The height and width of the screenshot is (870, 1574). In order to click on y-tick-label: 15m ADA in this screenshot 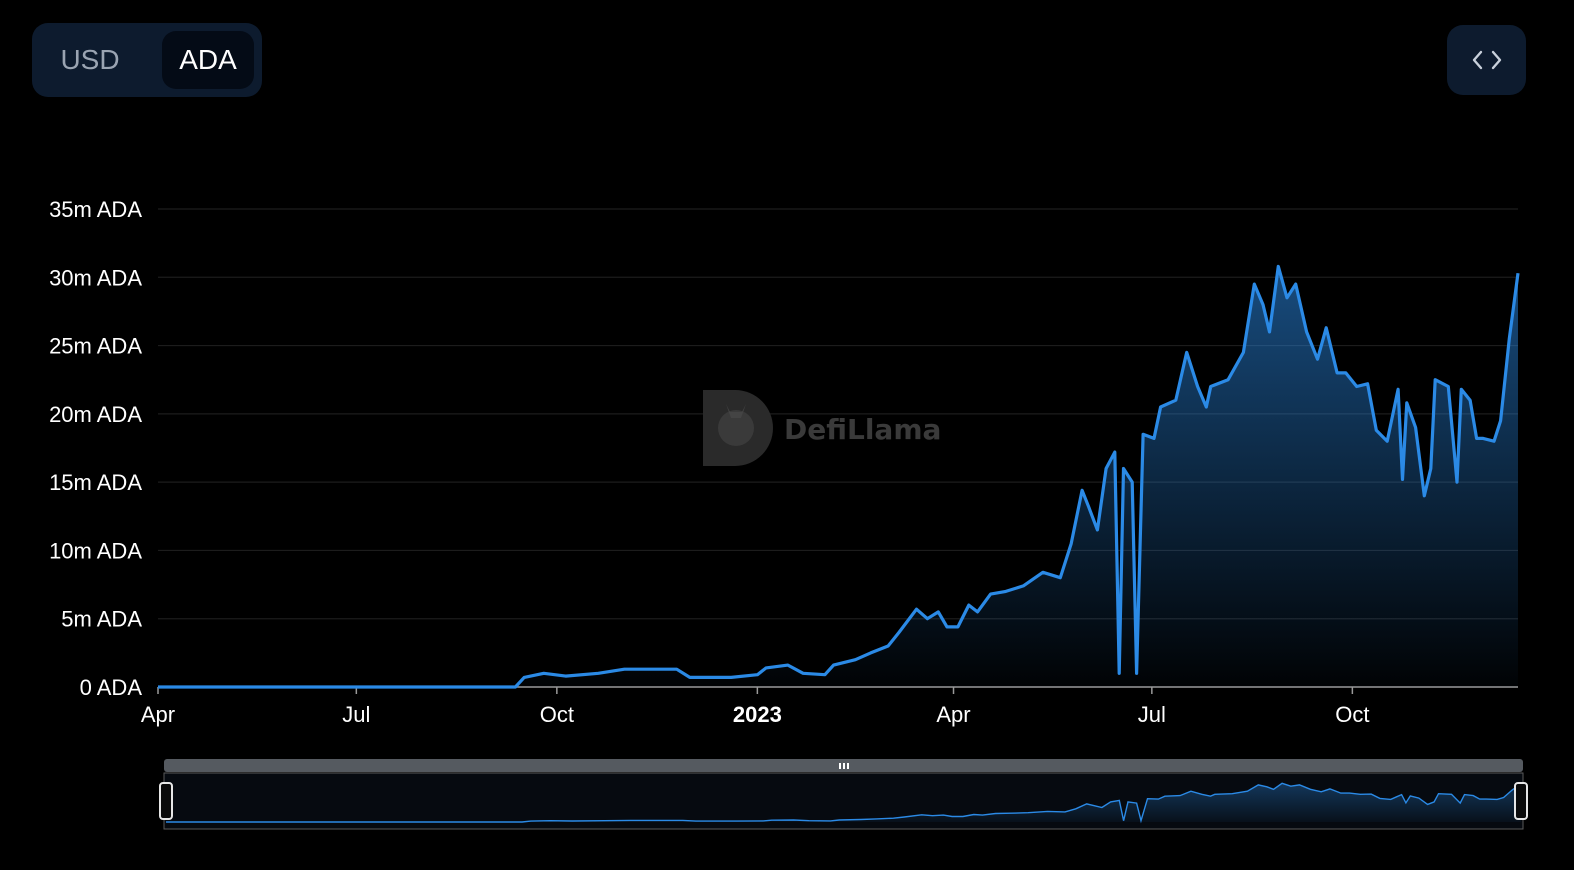, I will do `click(95, 482)`.